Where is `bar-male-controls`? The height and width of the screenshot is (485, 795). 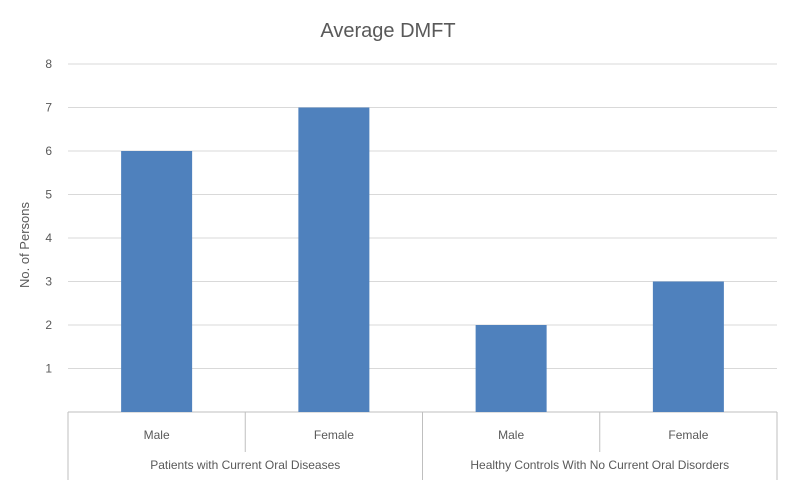
bar-male-controls is located at coordinates (511, 368).